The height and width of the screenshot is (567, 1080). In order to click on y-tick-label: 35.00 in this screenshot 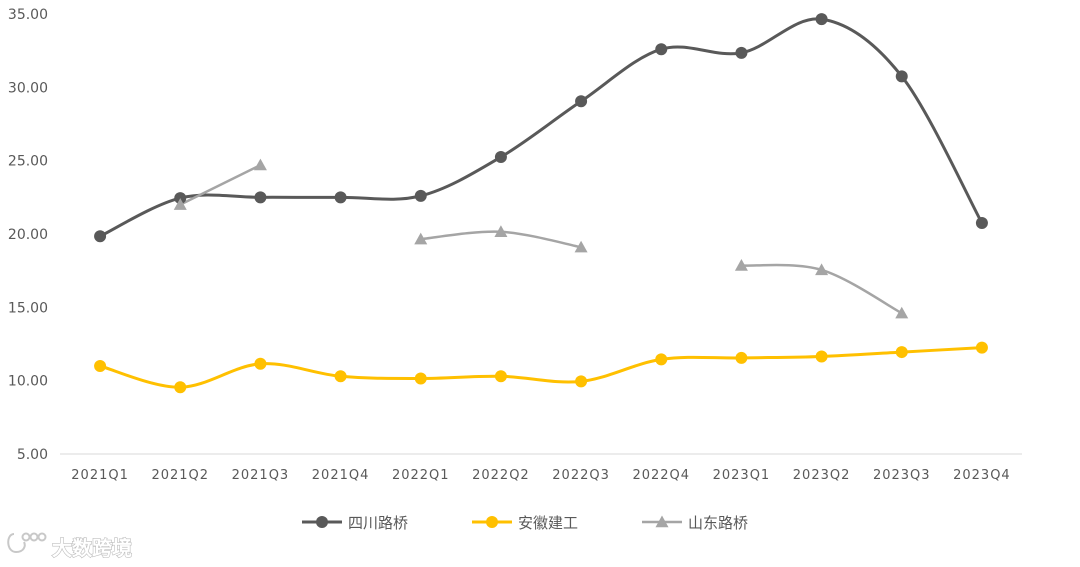, I will do `click(28, 15)`.